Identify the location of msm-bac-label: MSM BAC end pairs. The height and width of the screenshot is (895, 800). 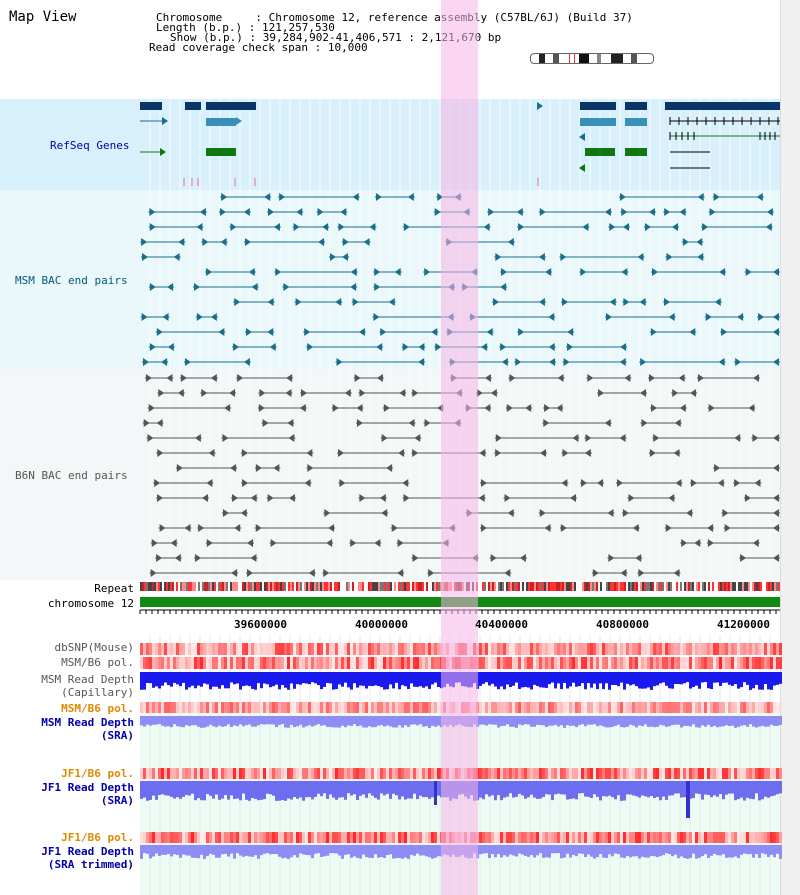
(71, 280).